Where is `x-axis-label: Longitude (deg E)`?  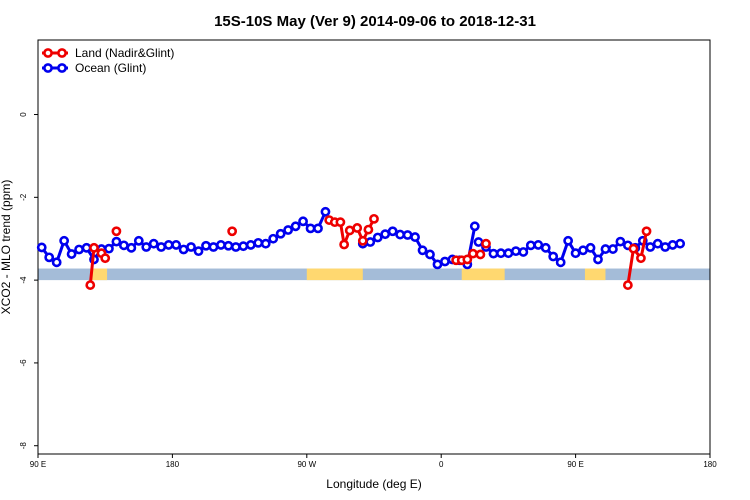 x-axis-label: Longitude (deg E) is located at coordinates (373, 484).